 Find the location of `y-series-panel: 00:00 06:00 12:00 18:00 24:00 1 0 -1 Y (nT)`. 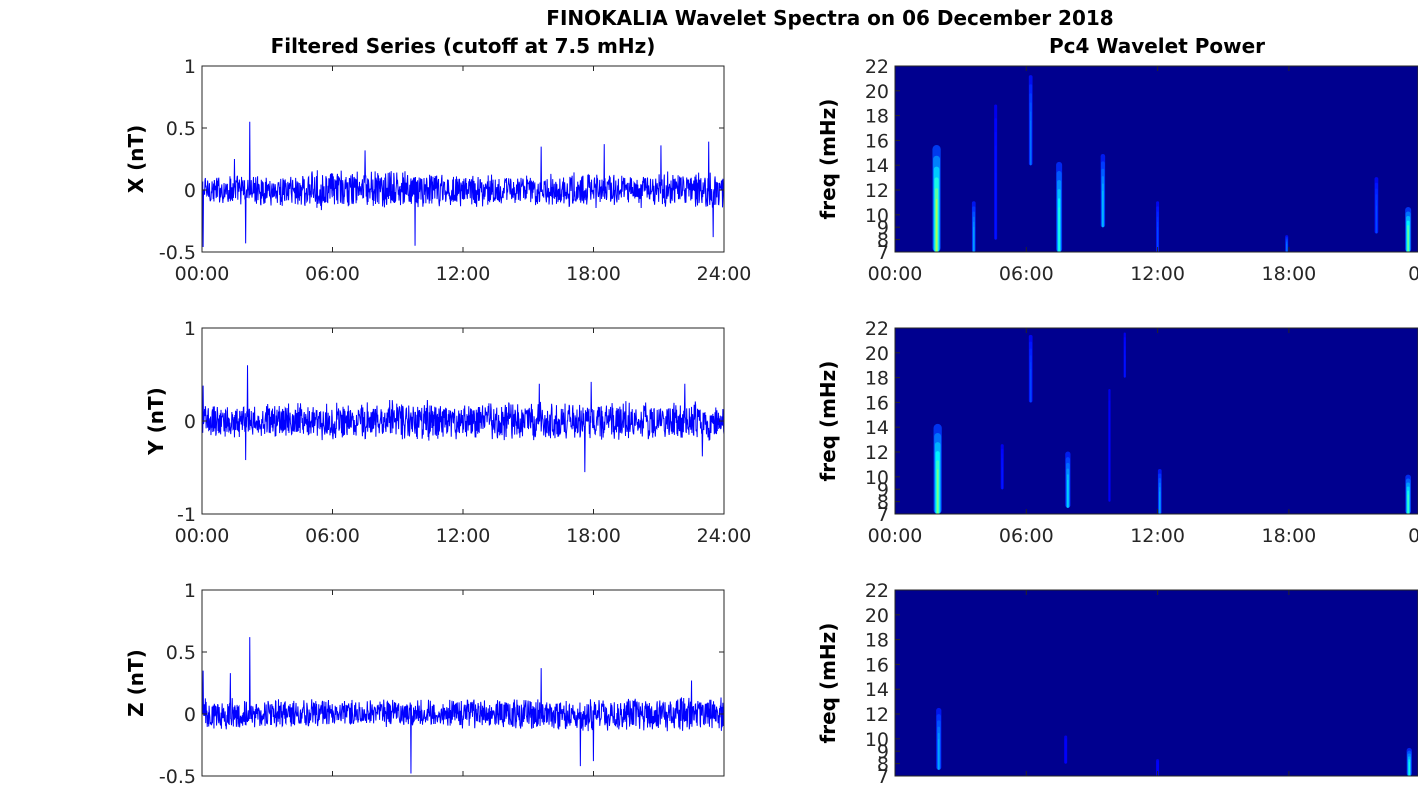

y-series-panel: 00:00 06:00 12:00 18:00 24:00 1 0 -1 Y (nT) is located at coordinates (447, 432).